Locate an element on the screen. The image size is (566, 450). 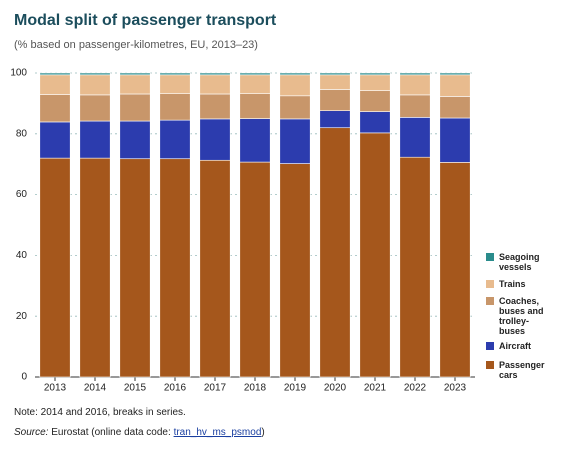
x-tick-label: 2017 is located at coordinates (215, 388).